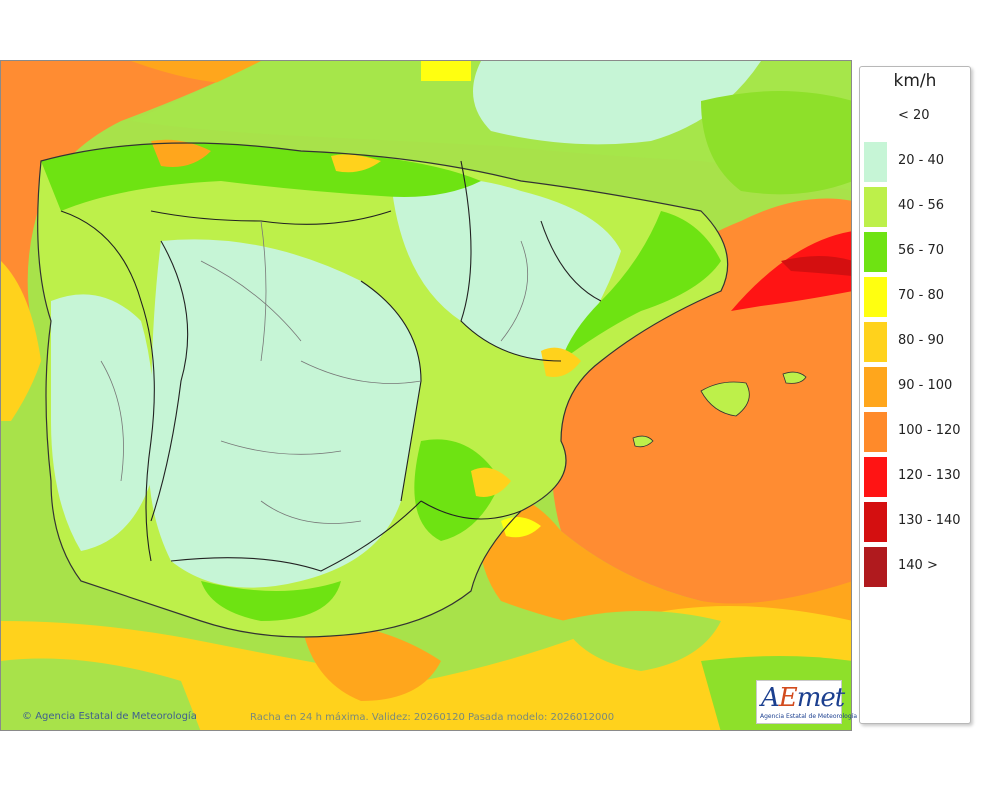 The height and width of the screenshot is (790, 1000). Describe the element at coordinates (116, 716) in the screenshot. I see `credit-left-text: Agencia Estatal de Meteorología` at that location.